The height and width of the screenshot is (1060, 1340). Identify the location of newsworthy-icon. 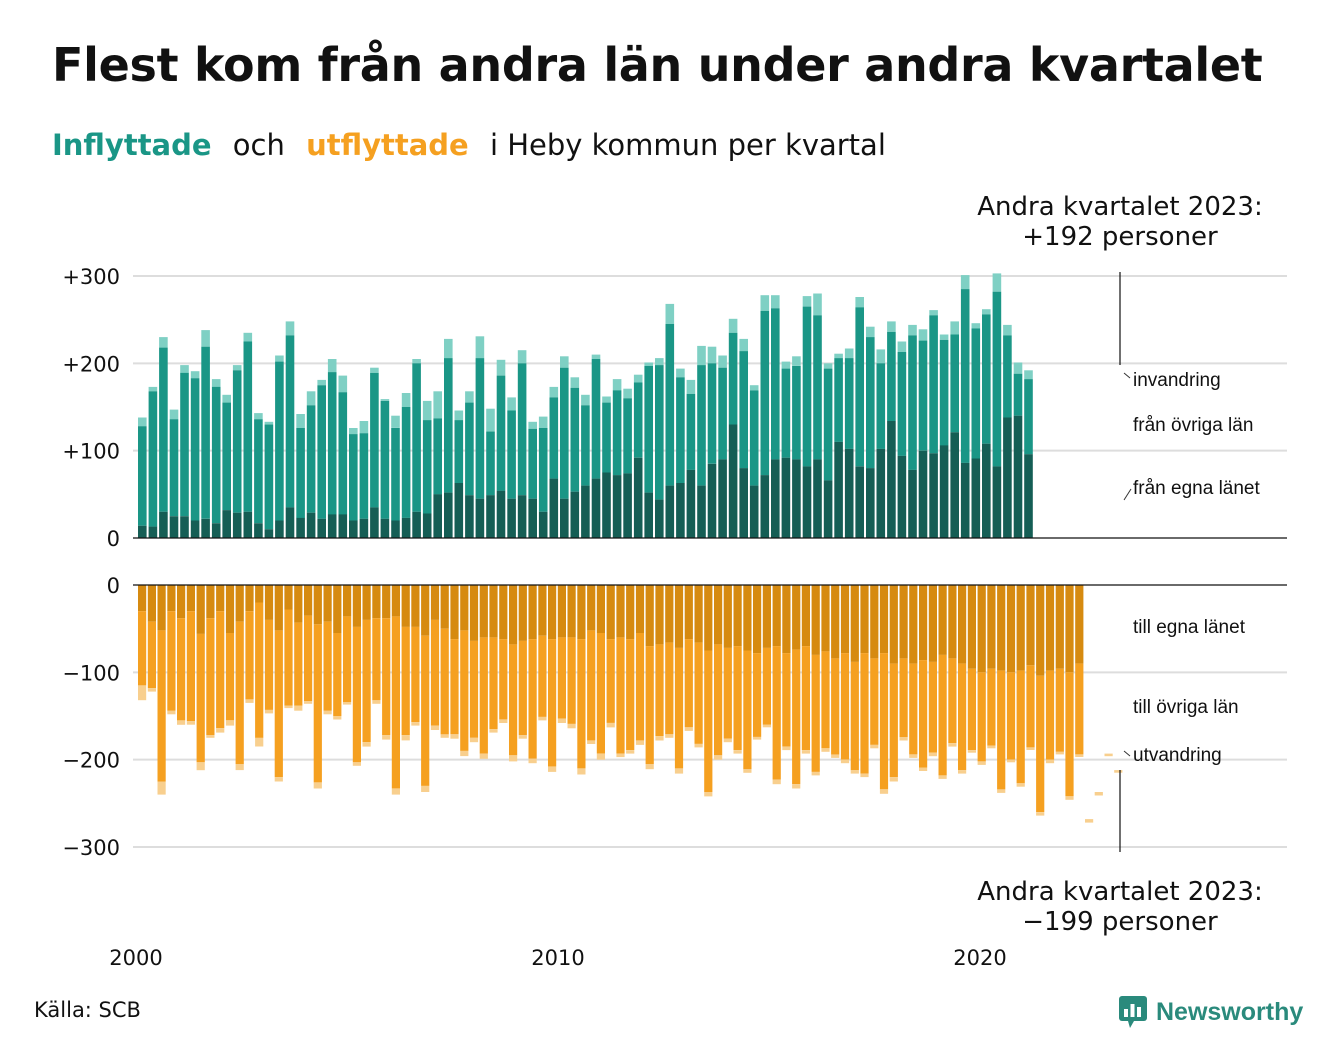
(1133, 1012).